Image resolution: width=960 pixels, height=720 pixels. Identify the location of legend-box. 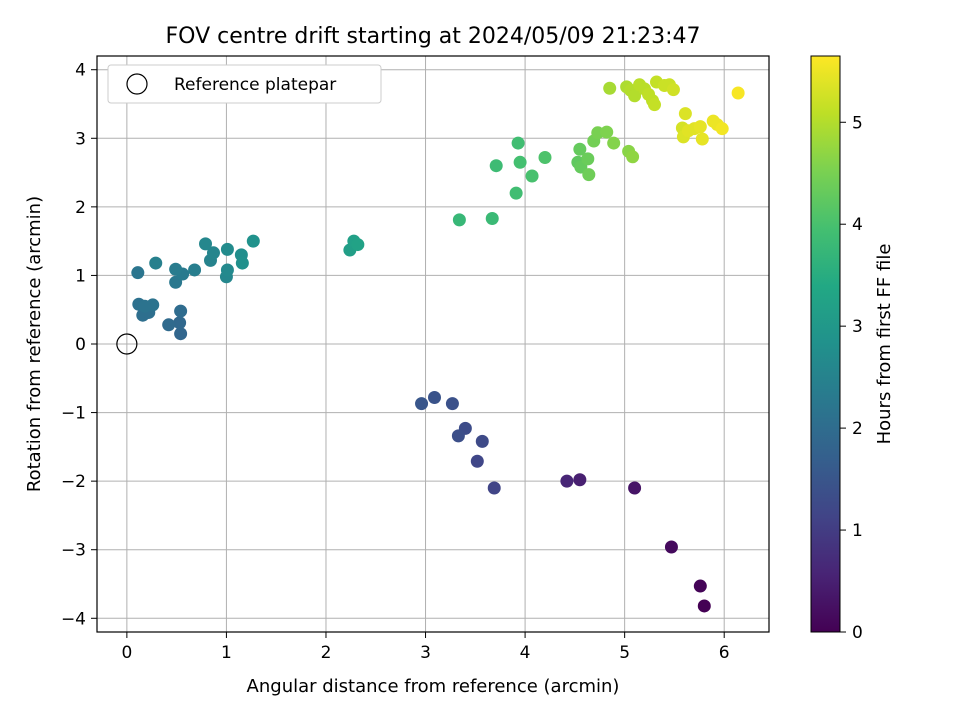
(244, 84).